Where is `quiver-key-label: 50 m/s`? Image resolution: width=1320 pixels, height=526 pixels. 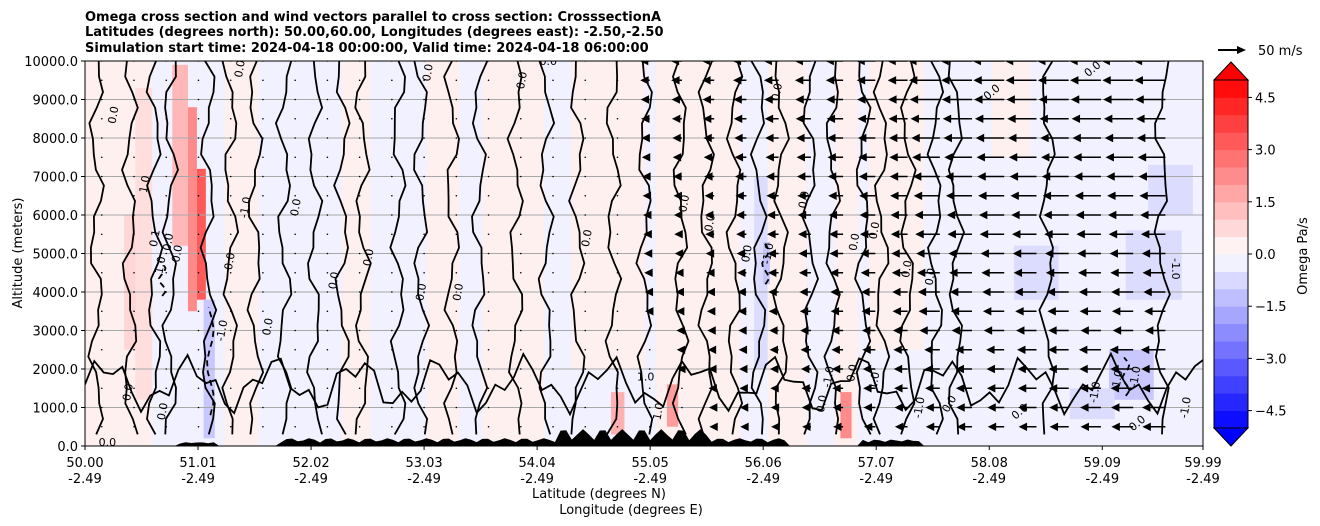 quiver-key-label: 50 m/s is located at coordinates (1280, 51).